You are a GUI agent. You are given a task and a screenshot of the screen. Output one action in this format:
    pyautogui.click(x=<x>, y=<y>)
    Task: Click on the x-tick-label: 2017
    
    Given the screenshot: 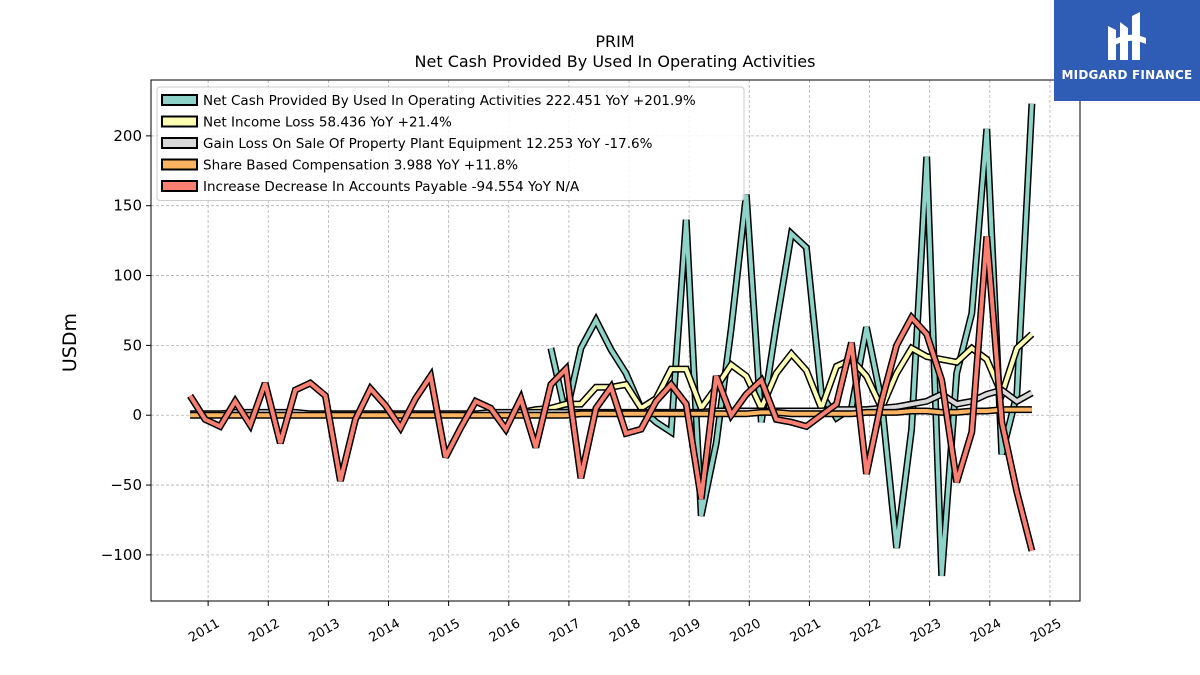 What is the action you would take?
    pyautogui.click(x=565, y=631)
    